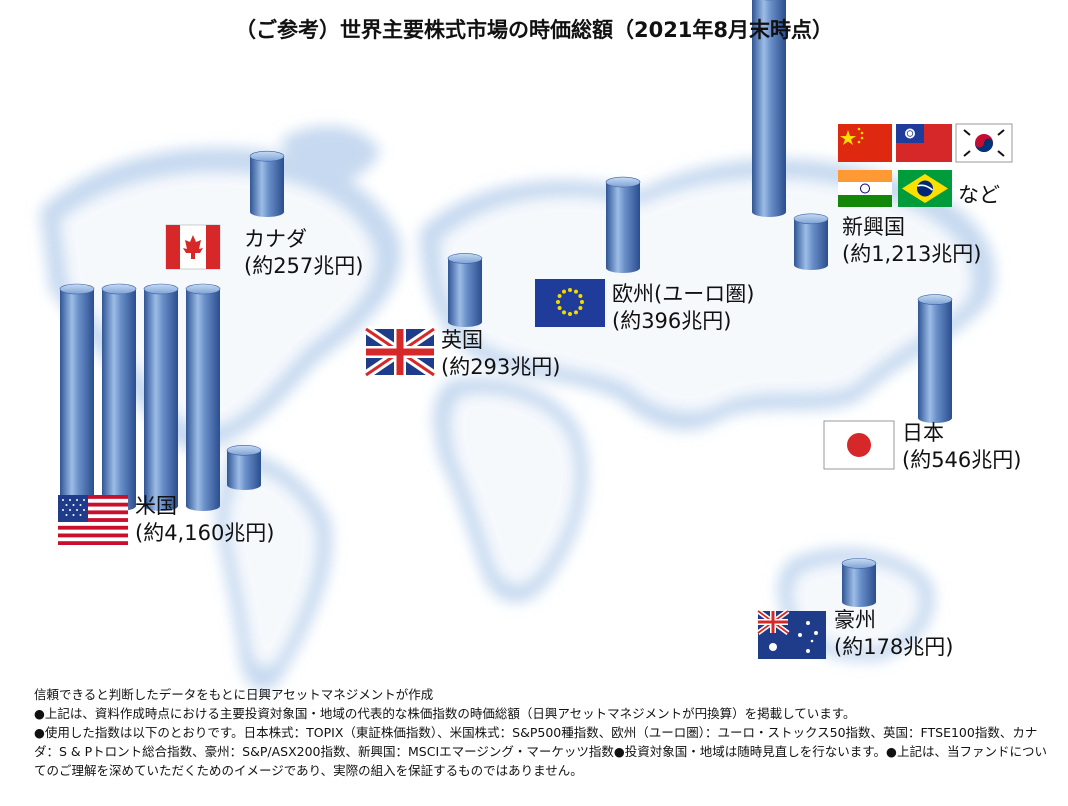  Describe the element at coordinates (156, 506) in the screenshot. I see `us-name: 米国` at that location.